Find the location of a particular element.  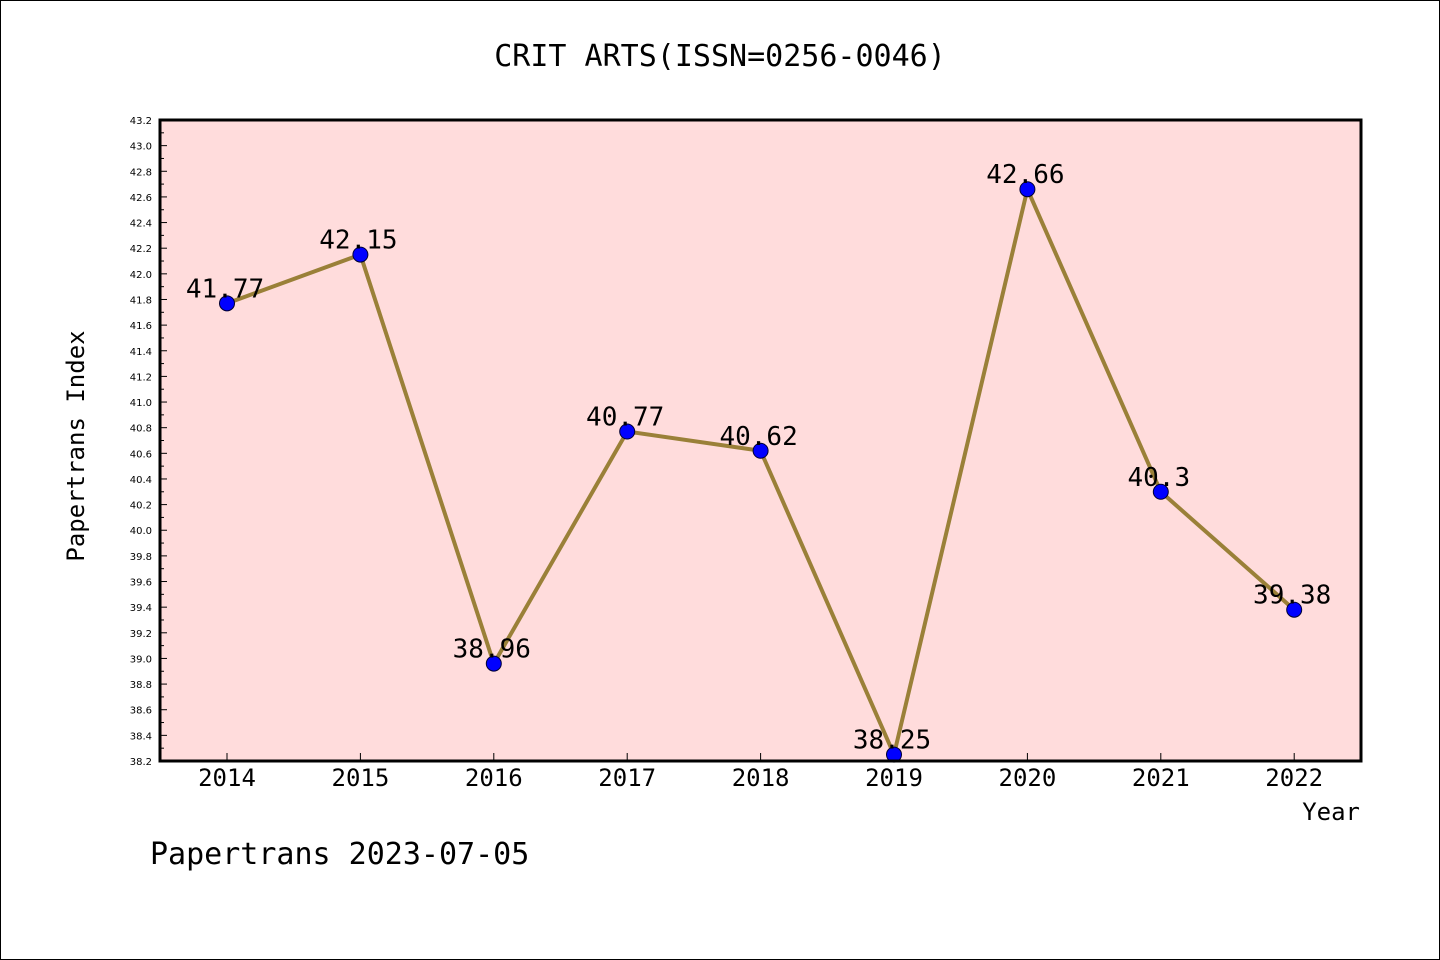

x-axis-ticks: 2014 2015 2016 2017 2018 2019 2020 2021 2022 is located at coordinates (760, 772).